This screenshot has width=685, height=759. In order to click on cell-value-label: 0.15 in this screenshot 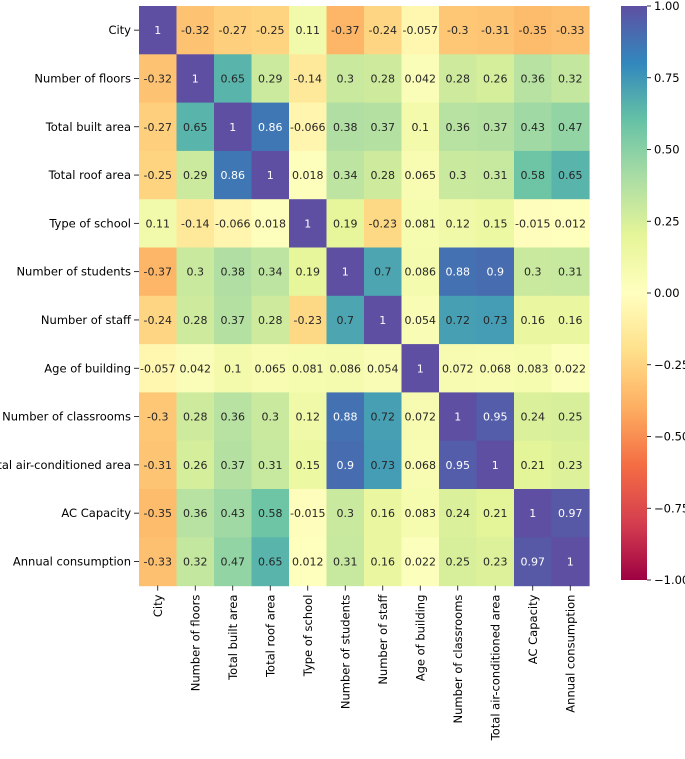, I will do `click(495, 223)`.